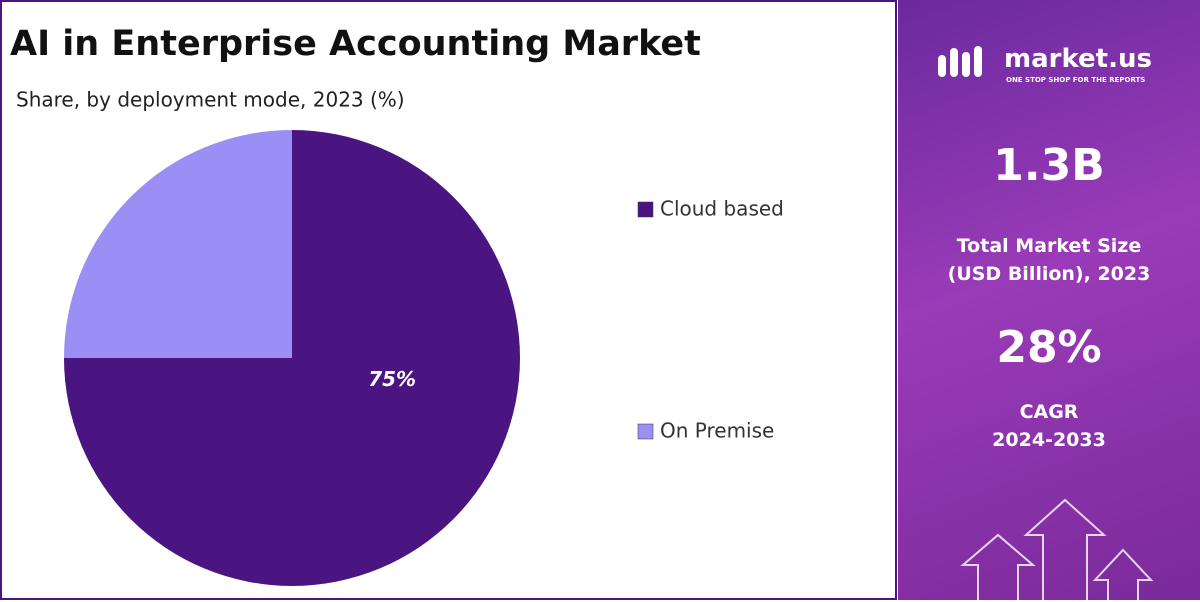 The width and height of the screenshot is (1200, 602). What do you see at coordinates (1049, 165) in the screenshot?
I see `stat-value: 1.3B` at bounding box center [1049, 165].